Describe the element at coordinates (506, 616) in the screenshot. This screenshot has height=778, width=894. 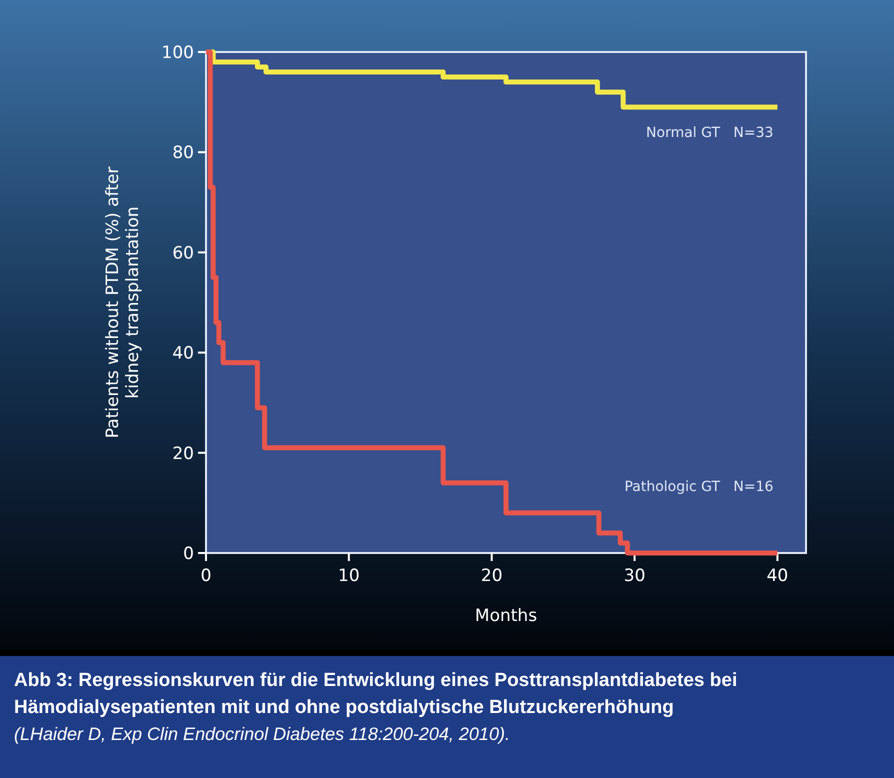
I see `x-axis-title: Months` at that location.